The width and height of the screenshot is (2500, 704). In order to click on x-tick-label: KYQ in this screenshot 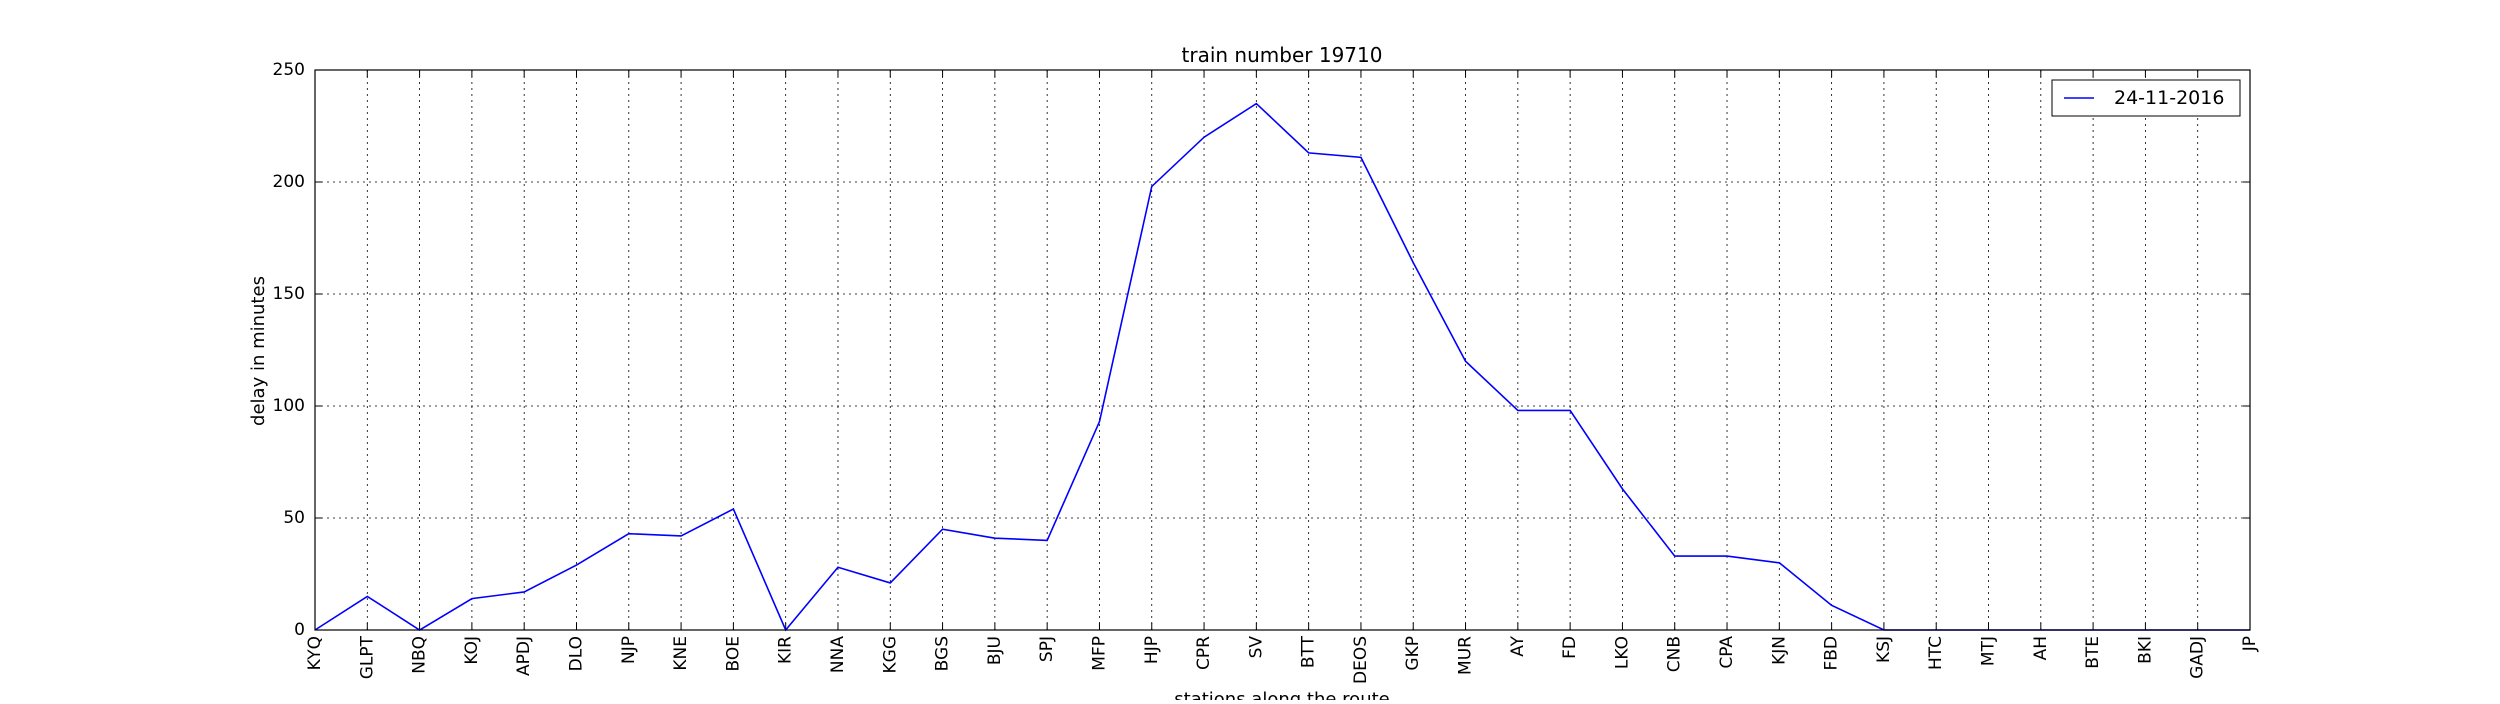, I will do `click(315, 653)`.